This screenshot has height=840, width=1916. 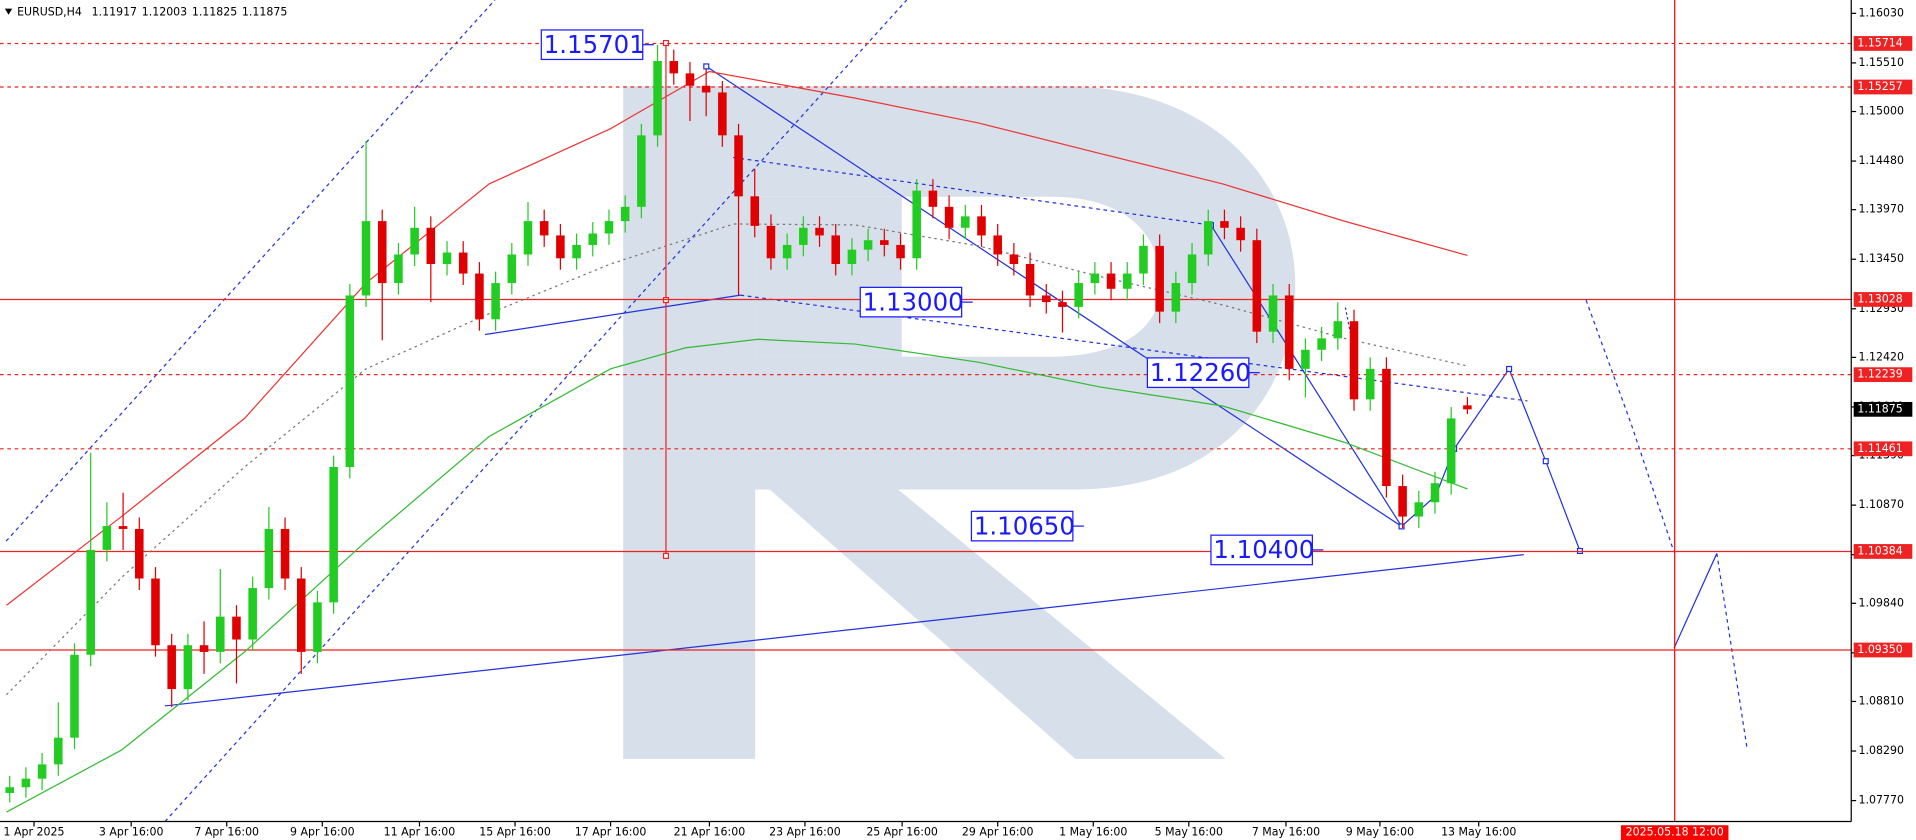 I want to click on price-annotation: 1.13000, so click(x=916, y=302).